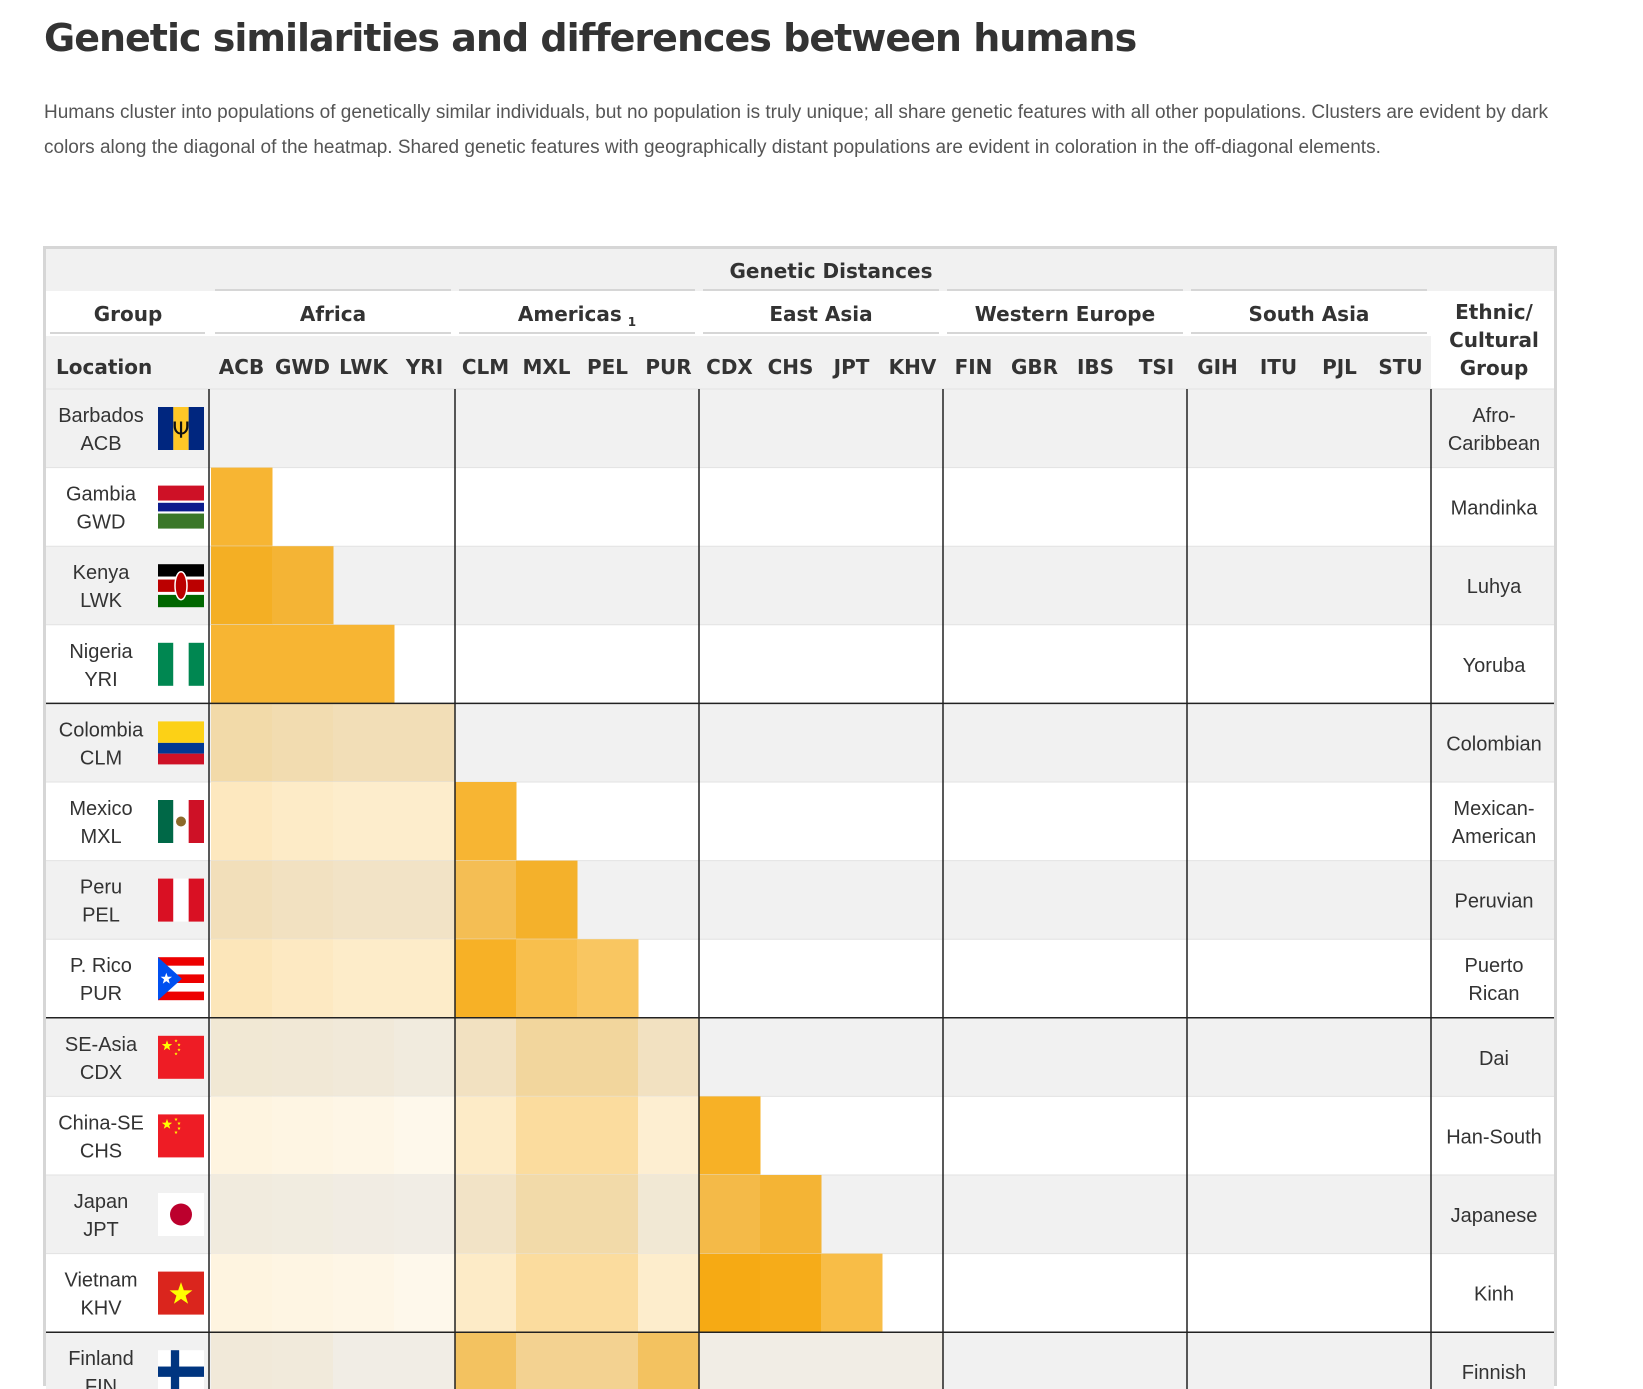 This screenshot has height=1389, width=1643. Describe the element at coordinates (181, 1371) in the screenshot. I see `finland-flag-icon` at that location.